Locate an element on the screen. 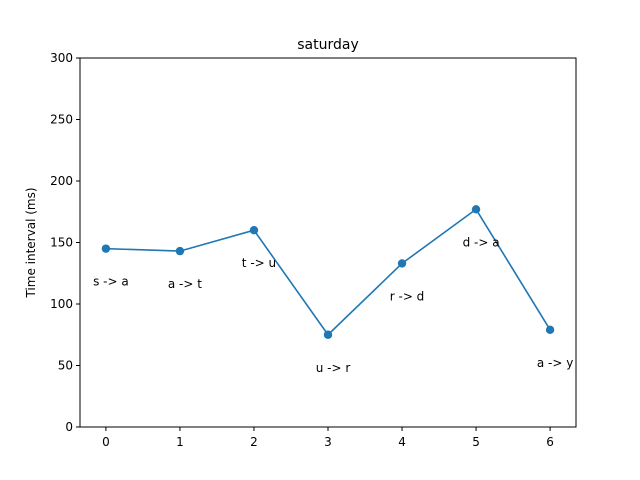 The image size is (640, 480). point-label: u -> r is located at coordinates (333, 368).